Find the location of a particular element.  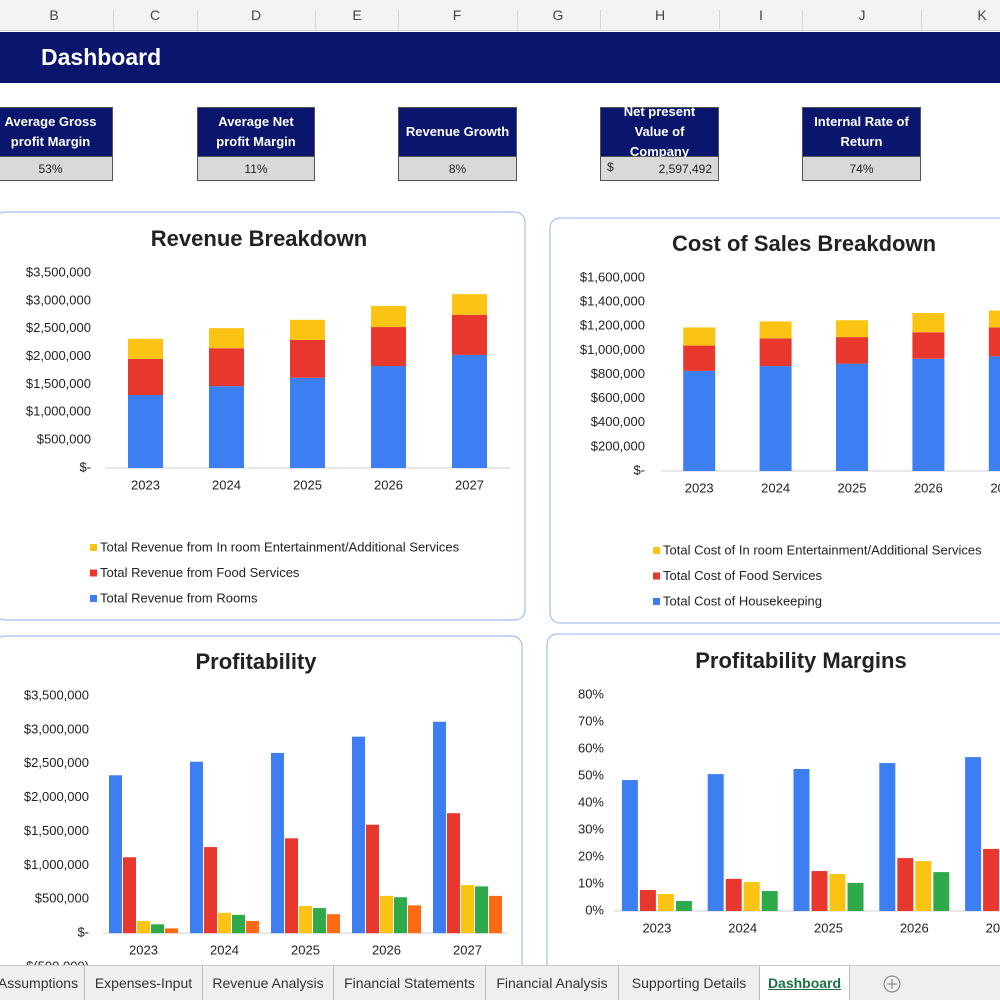

y-tick-label: $400,000 is located at coordinates (618, 421).